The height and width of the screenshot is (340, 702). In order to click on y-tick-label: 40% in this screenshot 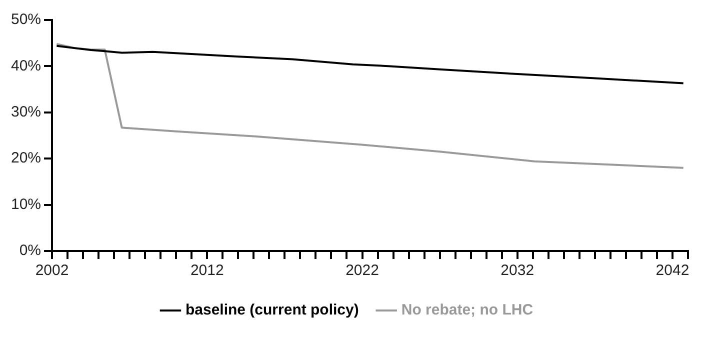, I will do `click(26, 65)`.